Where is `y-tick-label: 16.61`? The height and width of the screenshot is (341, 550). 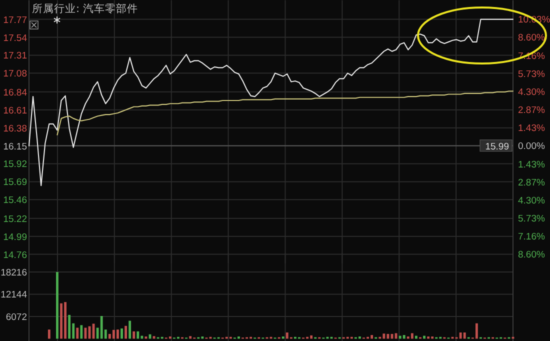
y-tick-label: 16.61 is located at coordinates (15, 110).